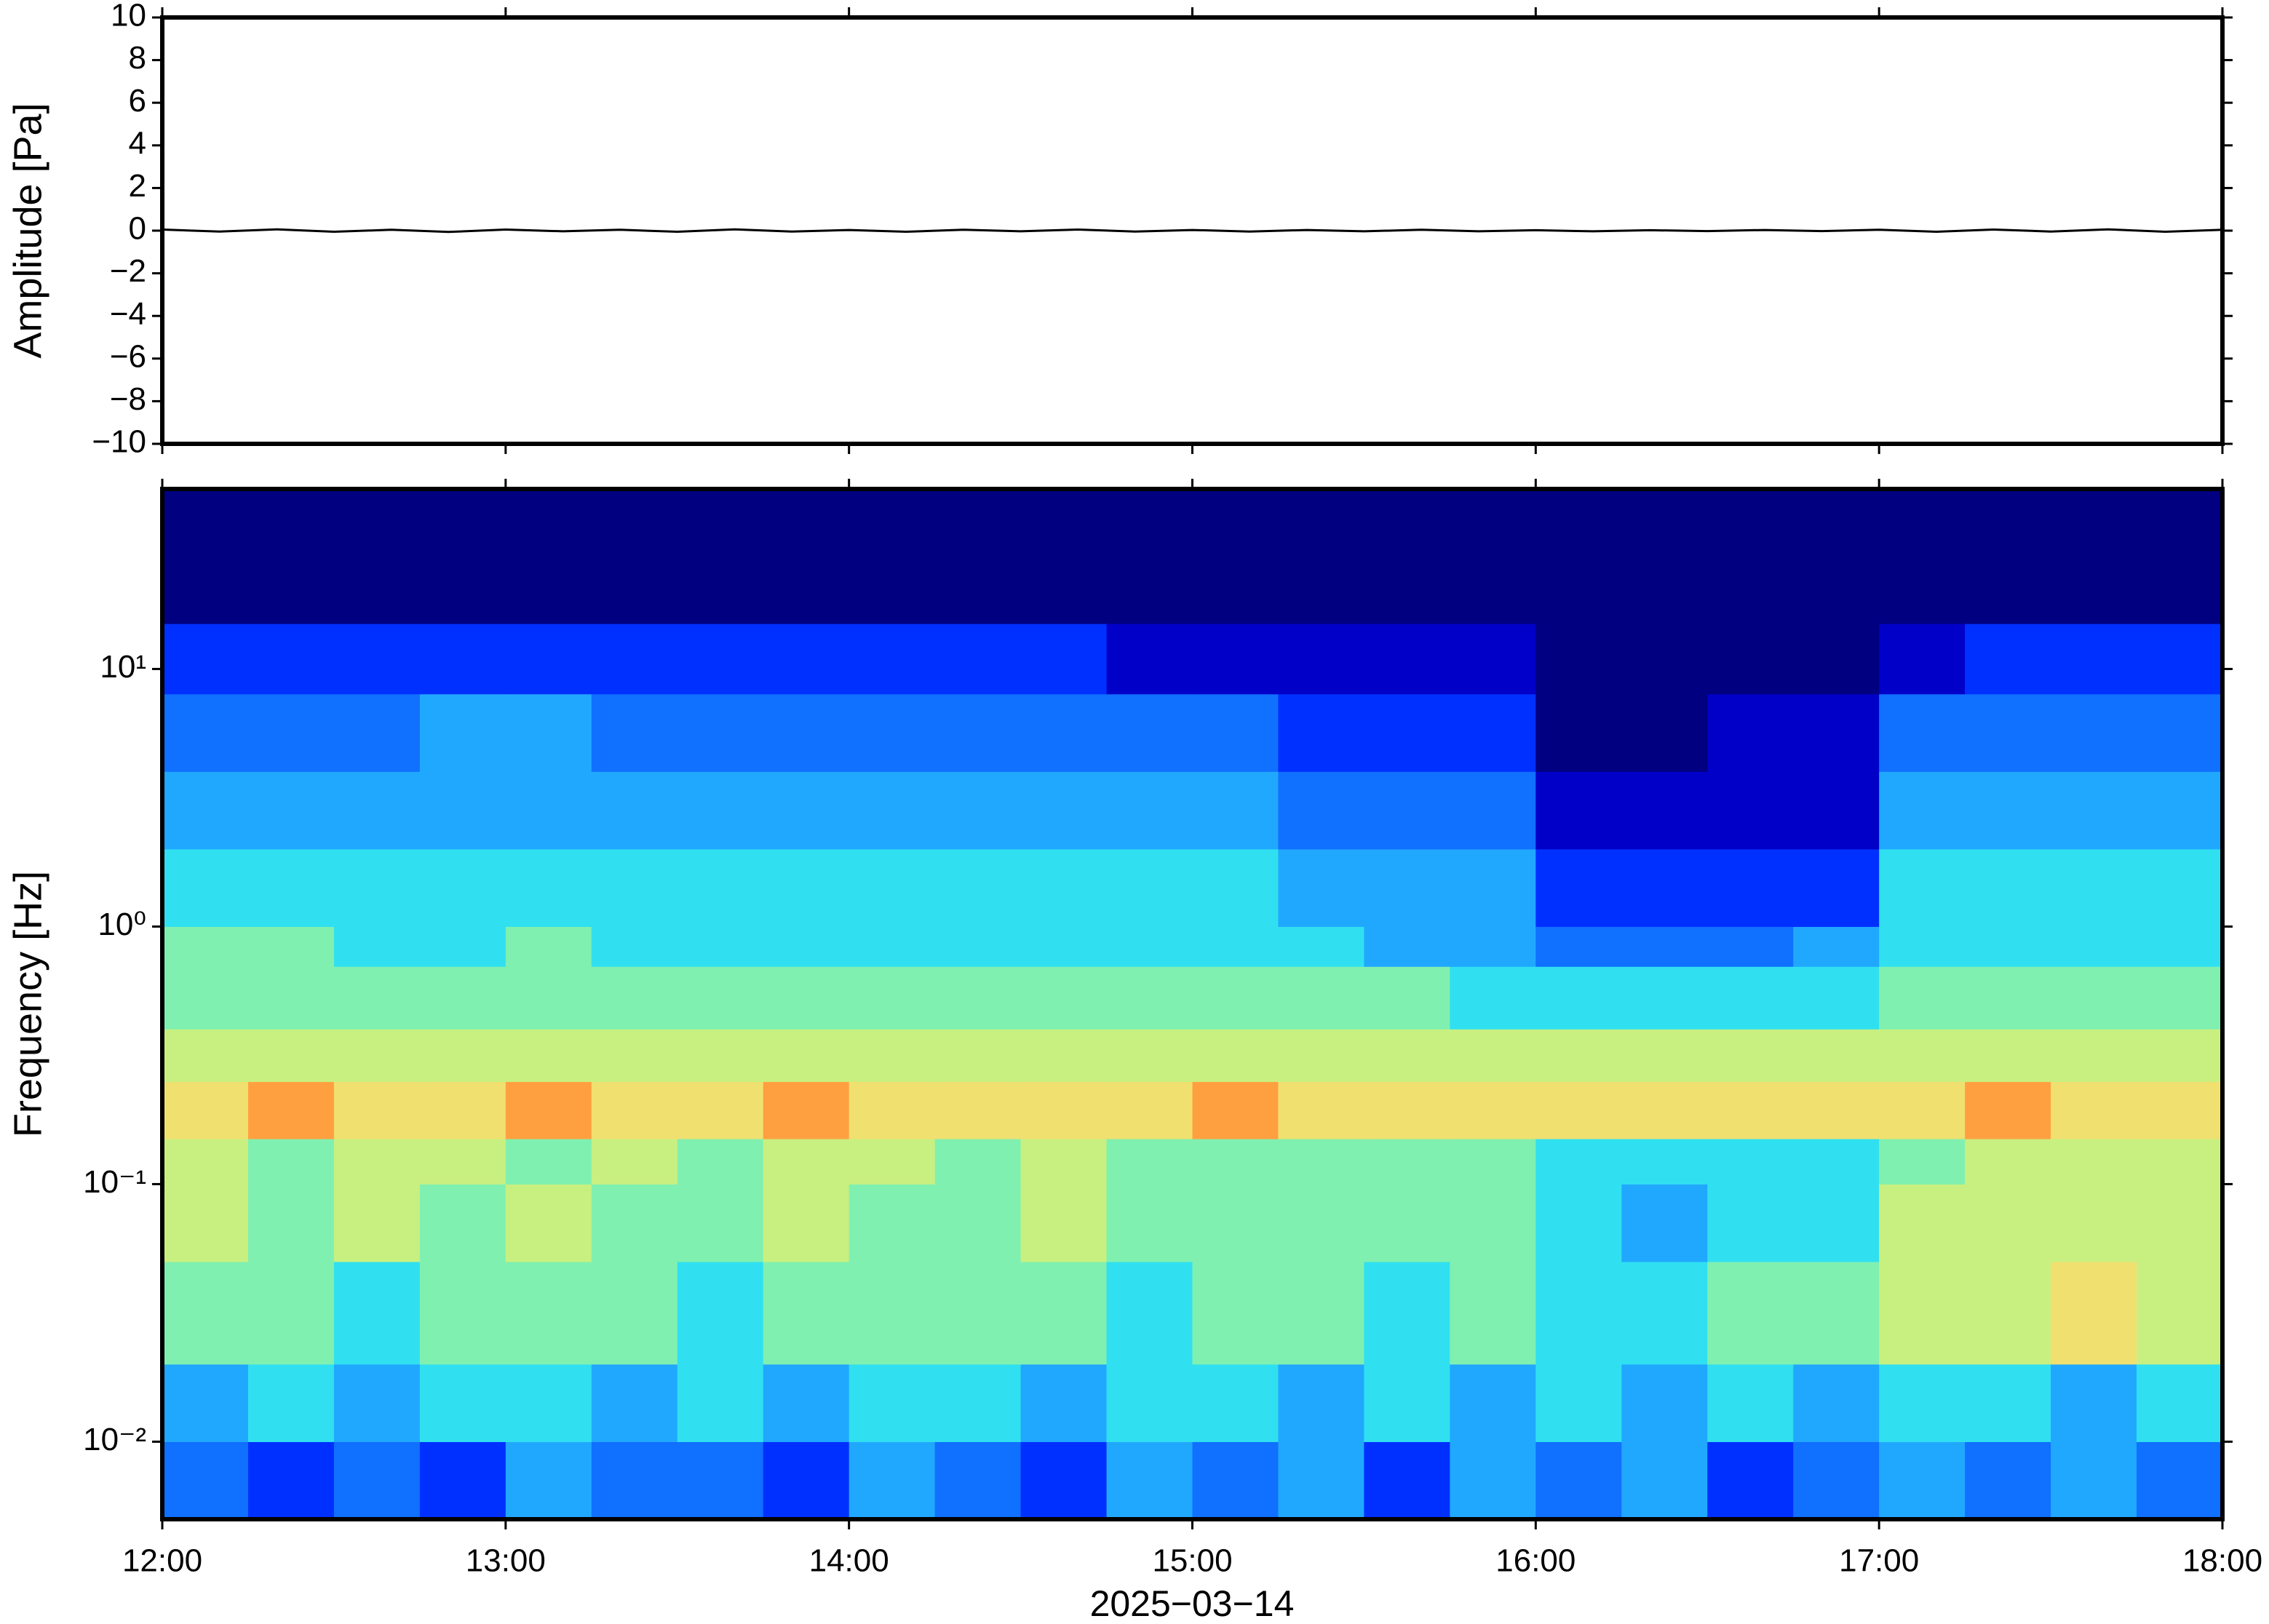 The width and height of the screenshot is (2269, 1624). I want to click on x-tick-label: 12:00, so click(162, 1561).